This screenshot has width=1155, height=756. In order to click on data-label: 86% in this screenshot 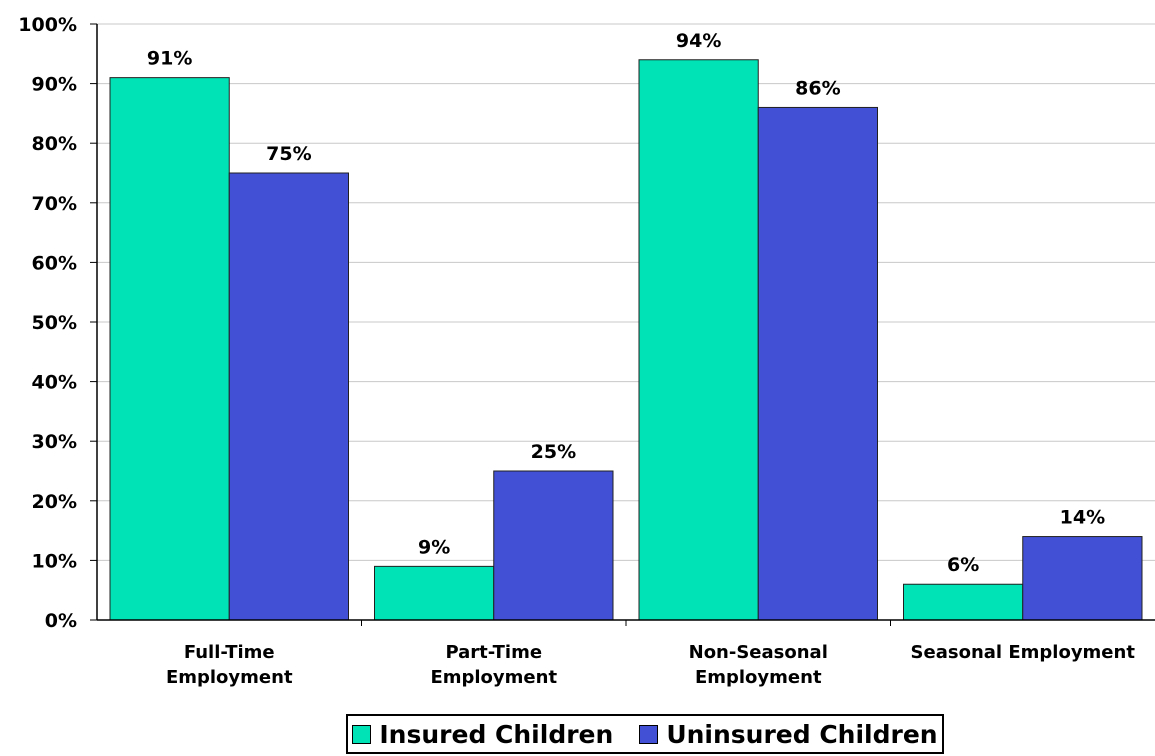, I will do `click(817, 88)`.